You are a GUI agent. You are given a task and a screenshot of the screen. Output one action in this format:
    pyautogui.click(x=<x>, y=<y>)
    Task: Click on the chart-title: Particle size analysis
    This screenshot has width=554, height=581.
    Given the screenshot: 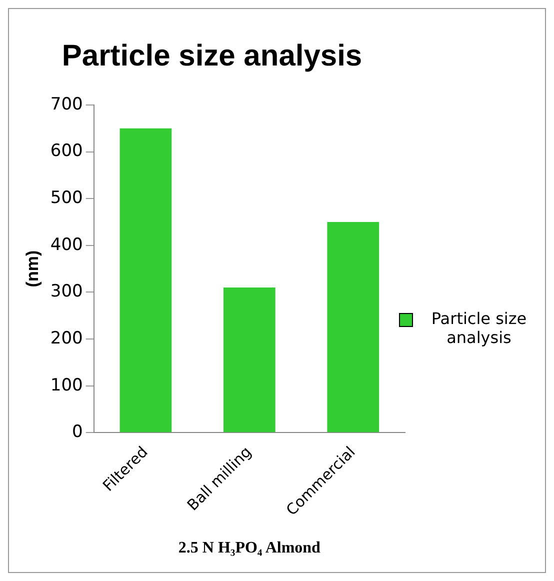 What is the action you would take?
    pyautogui.click(x=212, y=55)
    